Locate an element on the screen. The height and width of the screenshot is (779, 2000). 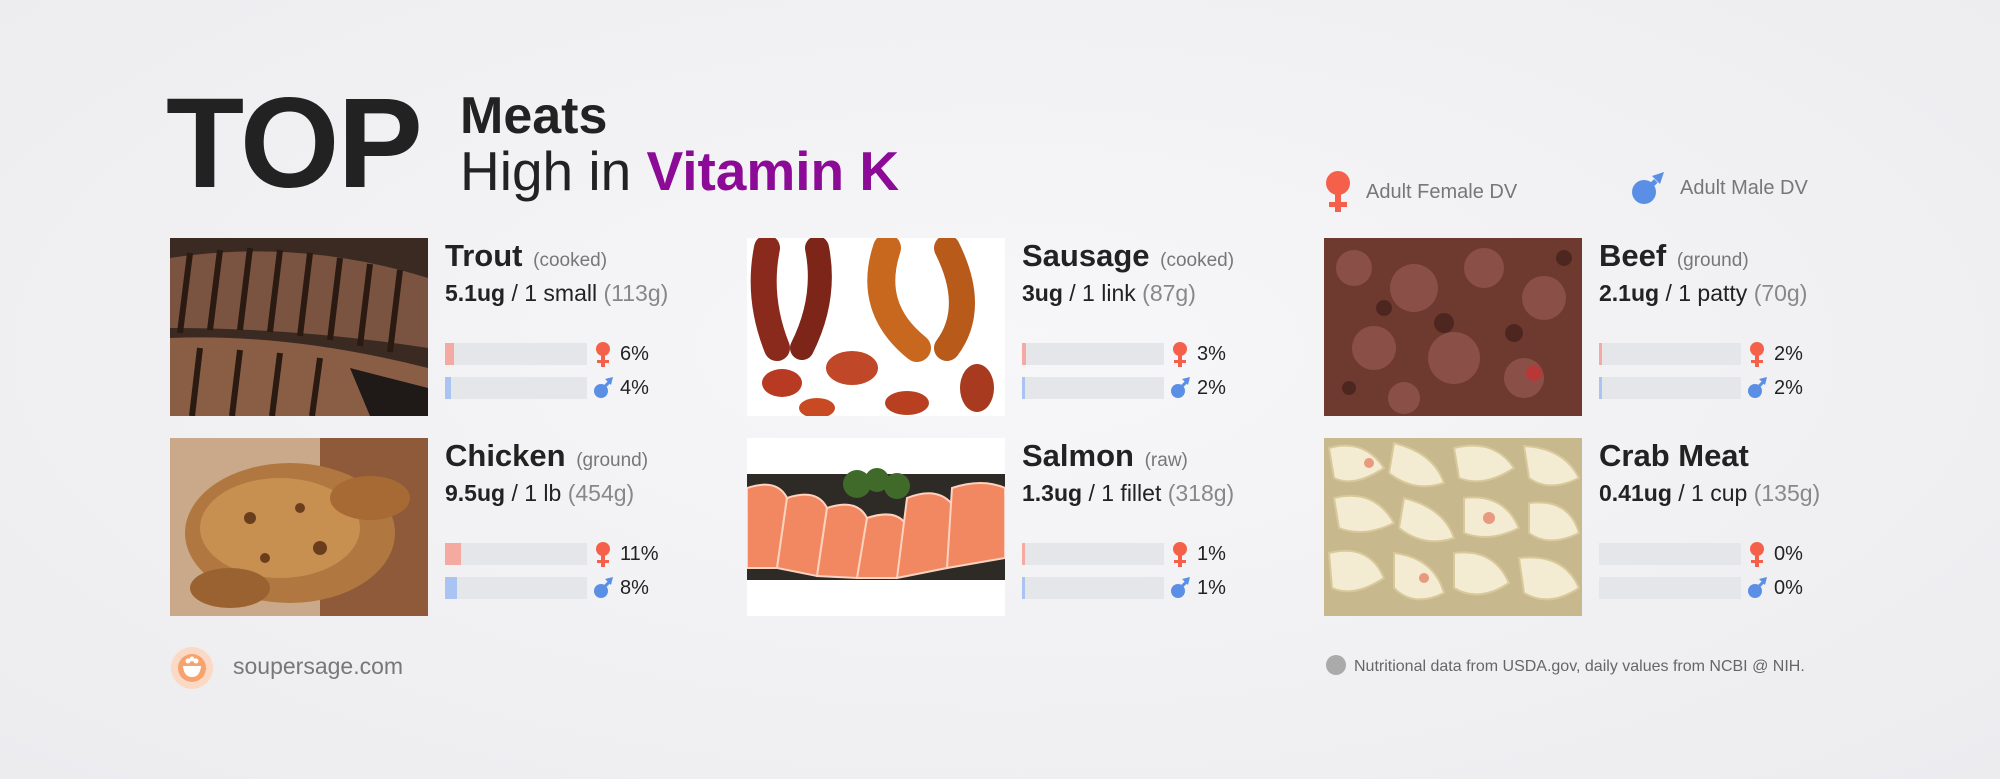
trout-amount: 5.1ug / 1 small (113g) is located at coordinates (556, 293).